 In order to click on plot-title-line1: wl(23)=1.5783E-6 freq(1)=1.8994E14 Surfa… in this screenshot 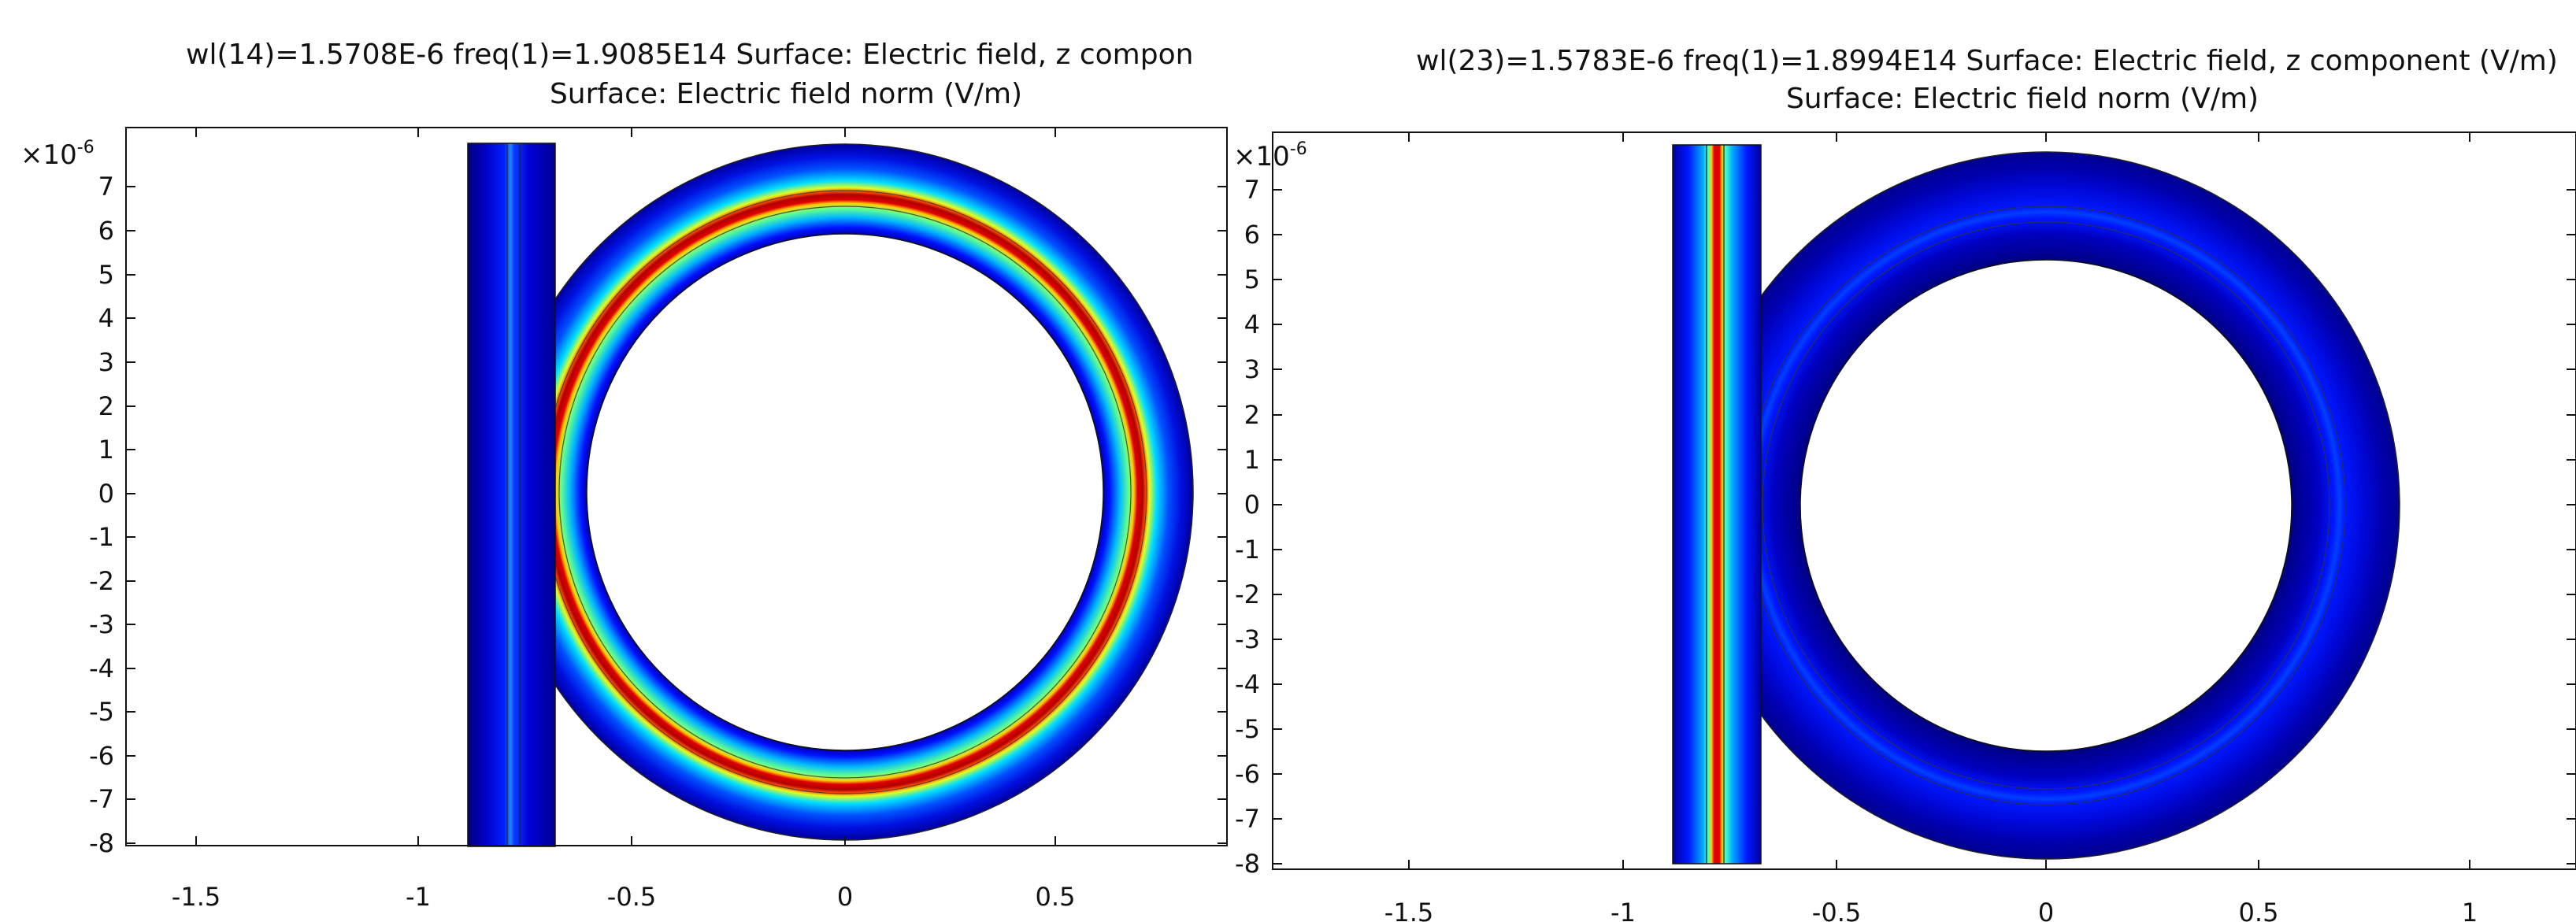, I will do `click(1987, 61)`.